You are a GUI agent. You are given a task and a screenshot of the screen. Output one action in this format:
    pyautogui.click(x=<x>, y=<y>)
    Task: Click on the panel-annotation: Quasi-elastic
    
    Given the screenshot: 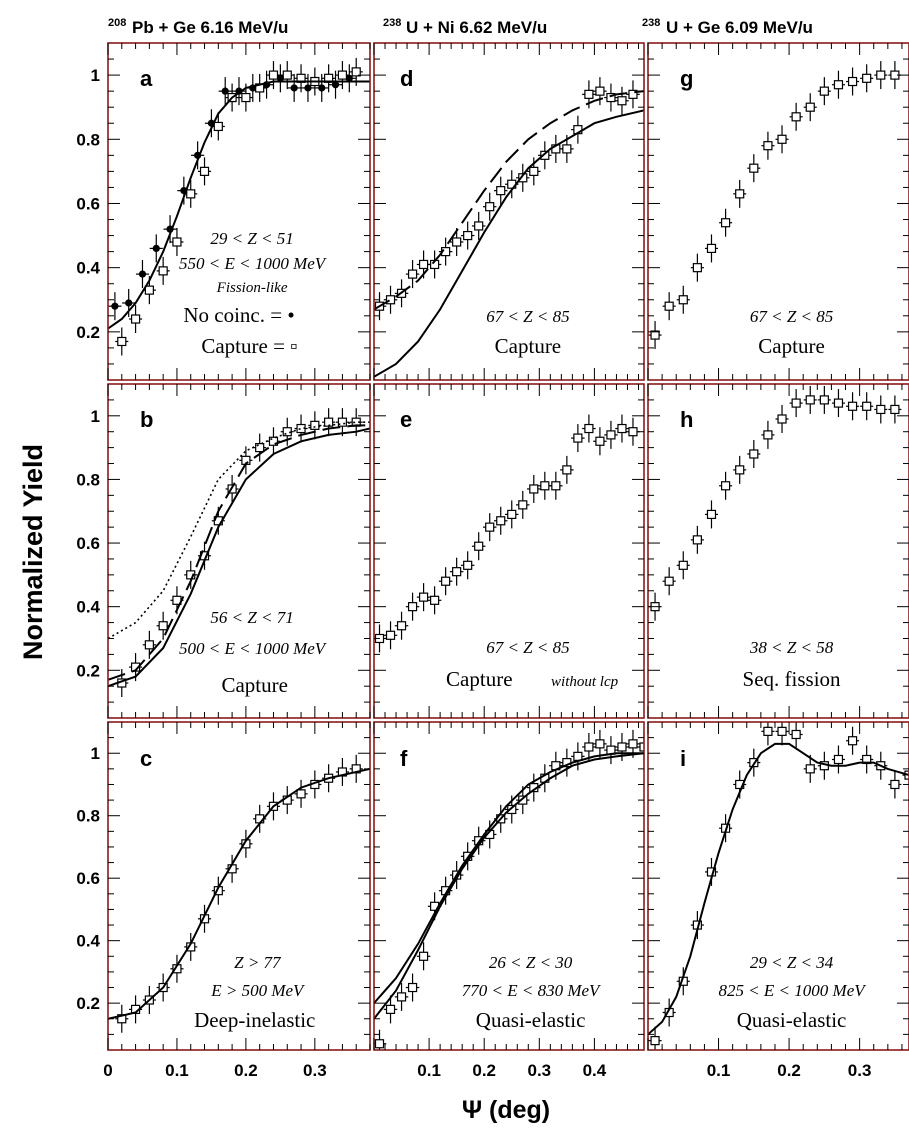 What is the action you would take?
    pyautogui.click(x=792, y=1020)
    